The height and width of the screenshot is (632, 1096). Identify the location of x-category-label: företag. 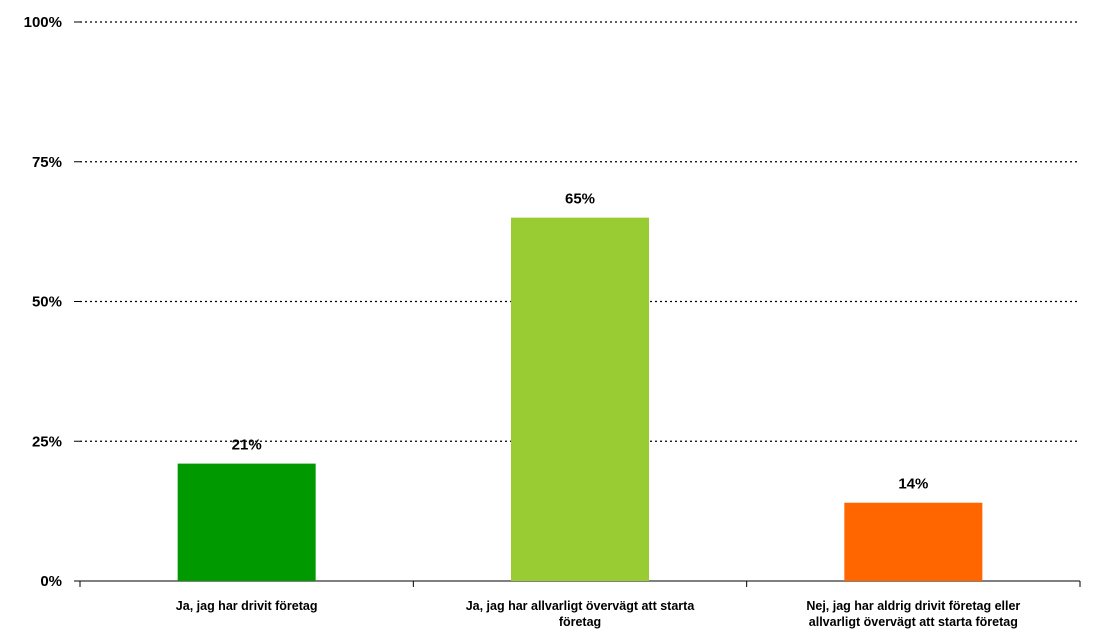
(580, 622).